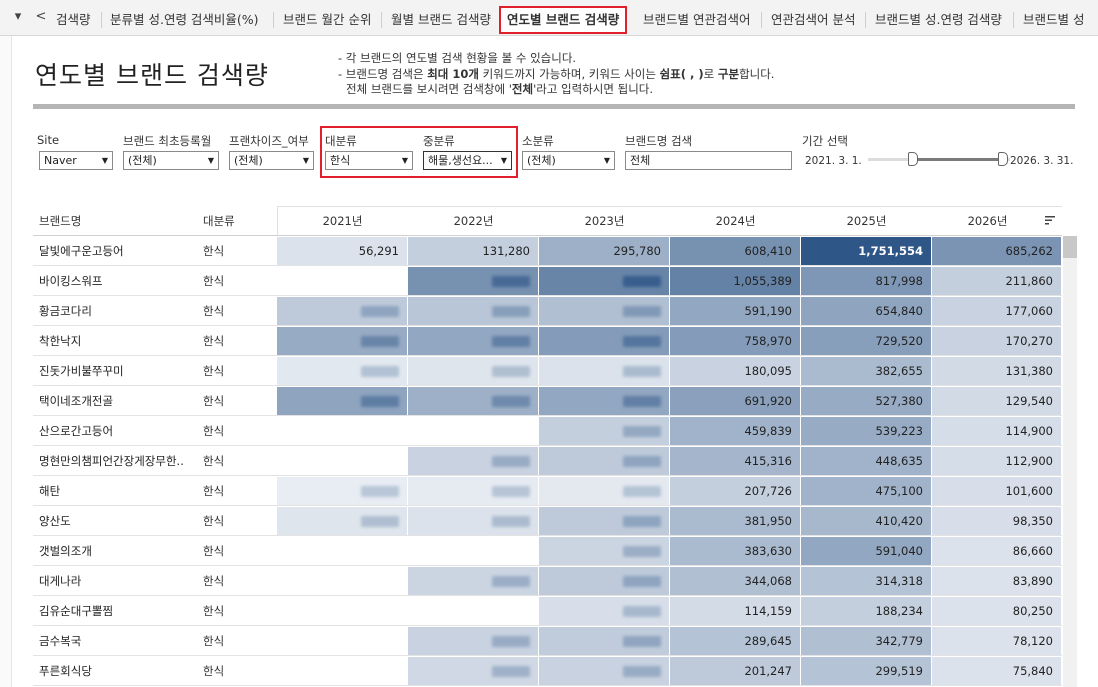 Image resolution: width=1098 pixels, height=687 pixels. I want to click on filter-site-select: Naver ▼, so click(76, 160).